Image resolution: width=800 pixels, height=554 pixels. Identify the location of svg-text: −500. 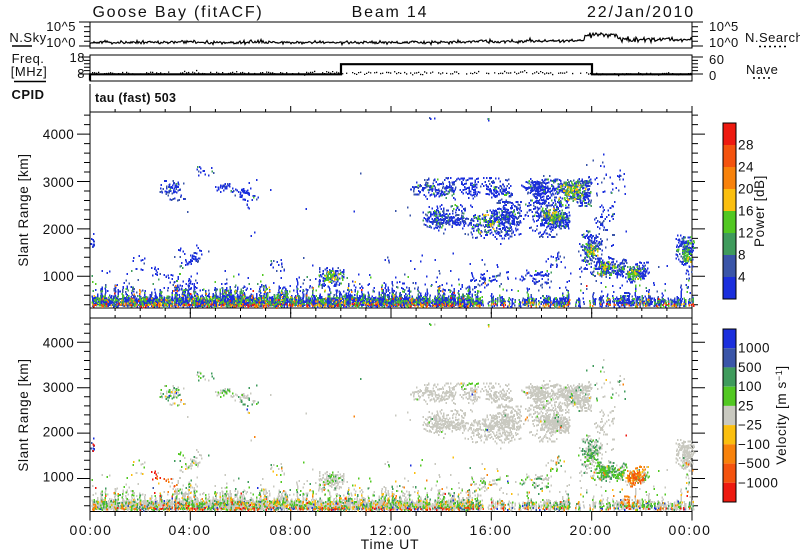
(754, 463).